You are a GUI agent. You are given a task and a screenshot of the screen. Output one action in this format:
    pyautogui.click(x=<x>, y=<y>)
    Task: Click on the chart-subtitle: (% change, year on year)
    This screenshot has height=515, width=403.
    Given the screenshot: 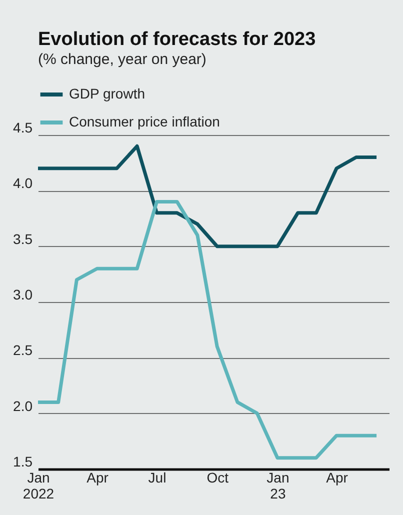 What is the action you would take?
    pyautogui.click(x=122, y=59)
    